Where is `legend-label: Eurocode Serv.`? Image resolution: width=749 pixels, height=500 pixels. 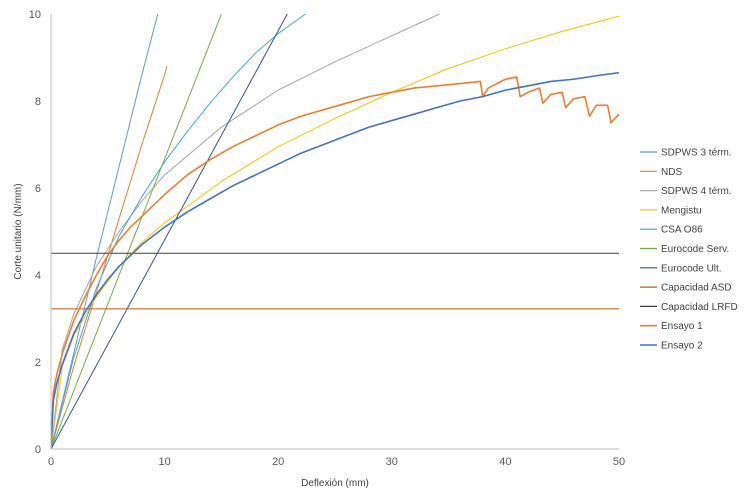
legend-label: Eurocode Serv. is located at coordinates (695, 249).